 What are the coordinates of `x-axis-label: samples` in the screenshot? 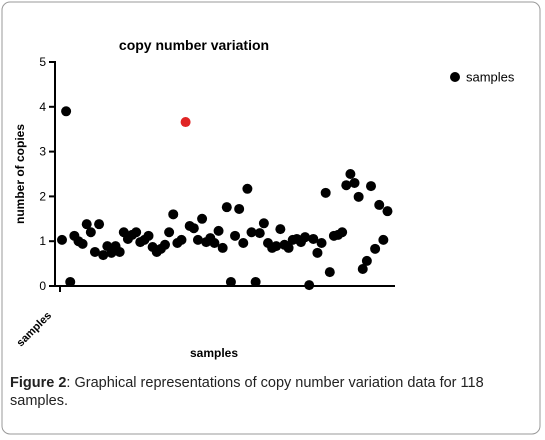 It's located at (214, 353).